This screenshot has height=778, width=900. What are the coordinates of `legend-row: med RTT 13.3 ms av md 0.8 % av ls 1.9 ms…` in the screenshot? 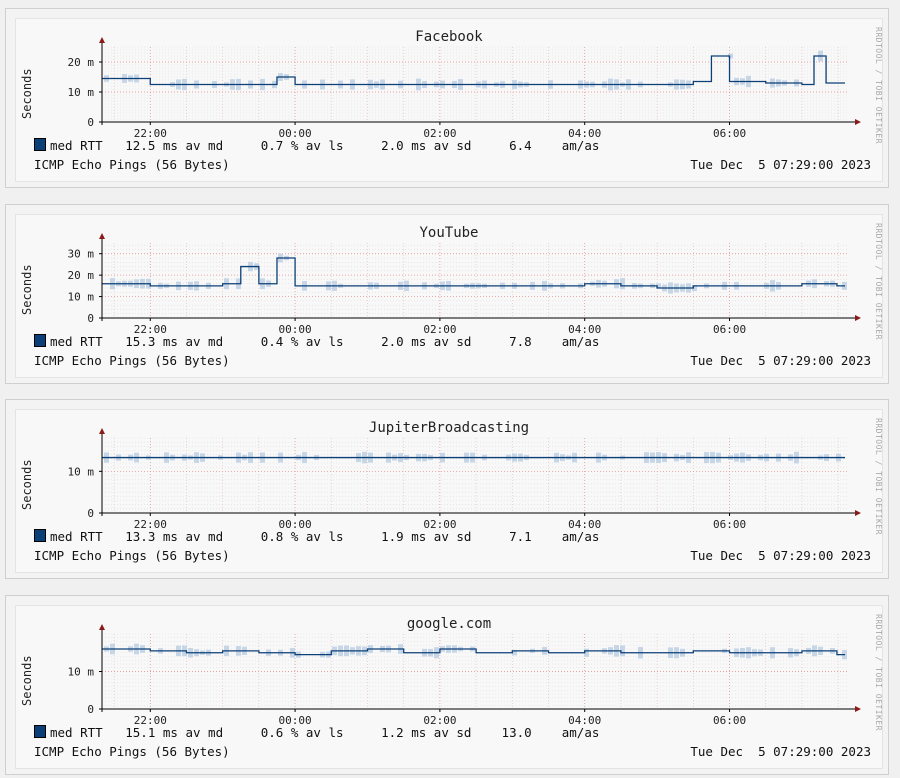 It's located at (316, 536).